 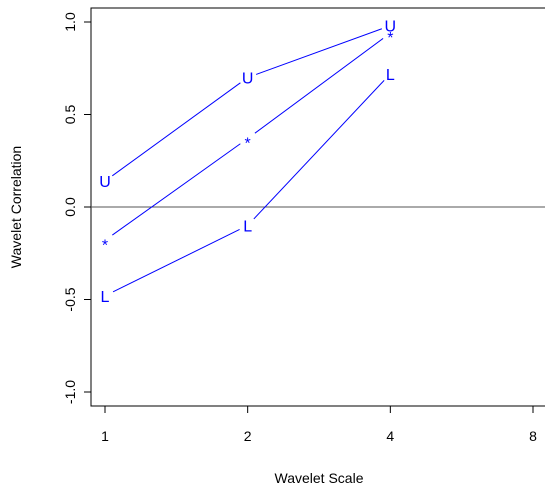 What do you see at coordinates (70, 22) in the screenshot?
I see `y-tick-label: 1.0` at bounding box center [70, 22].